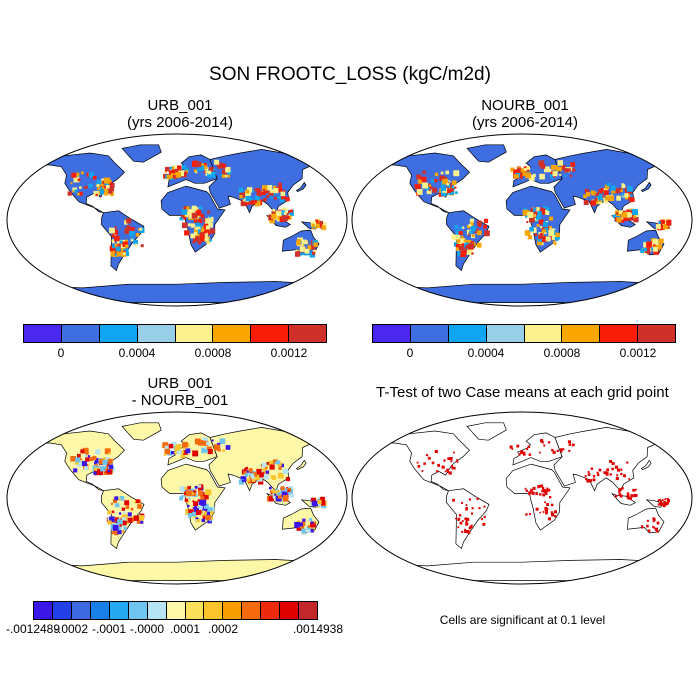  What do you see at coordinates (137, 353) in the screenshot?
I see `colorbar-urb-tick-label: 0.0004` at bounding box center [137, 353].